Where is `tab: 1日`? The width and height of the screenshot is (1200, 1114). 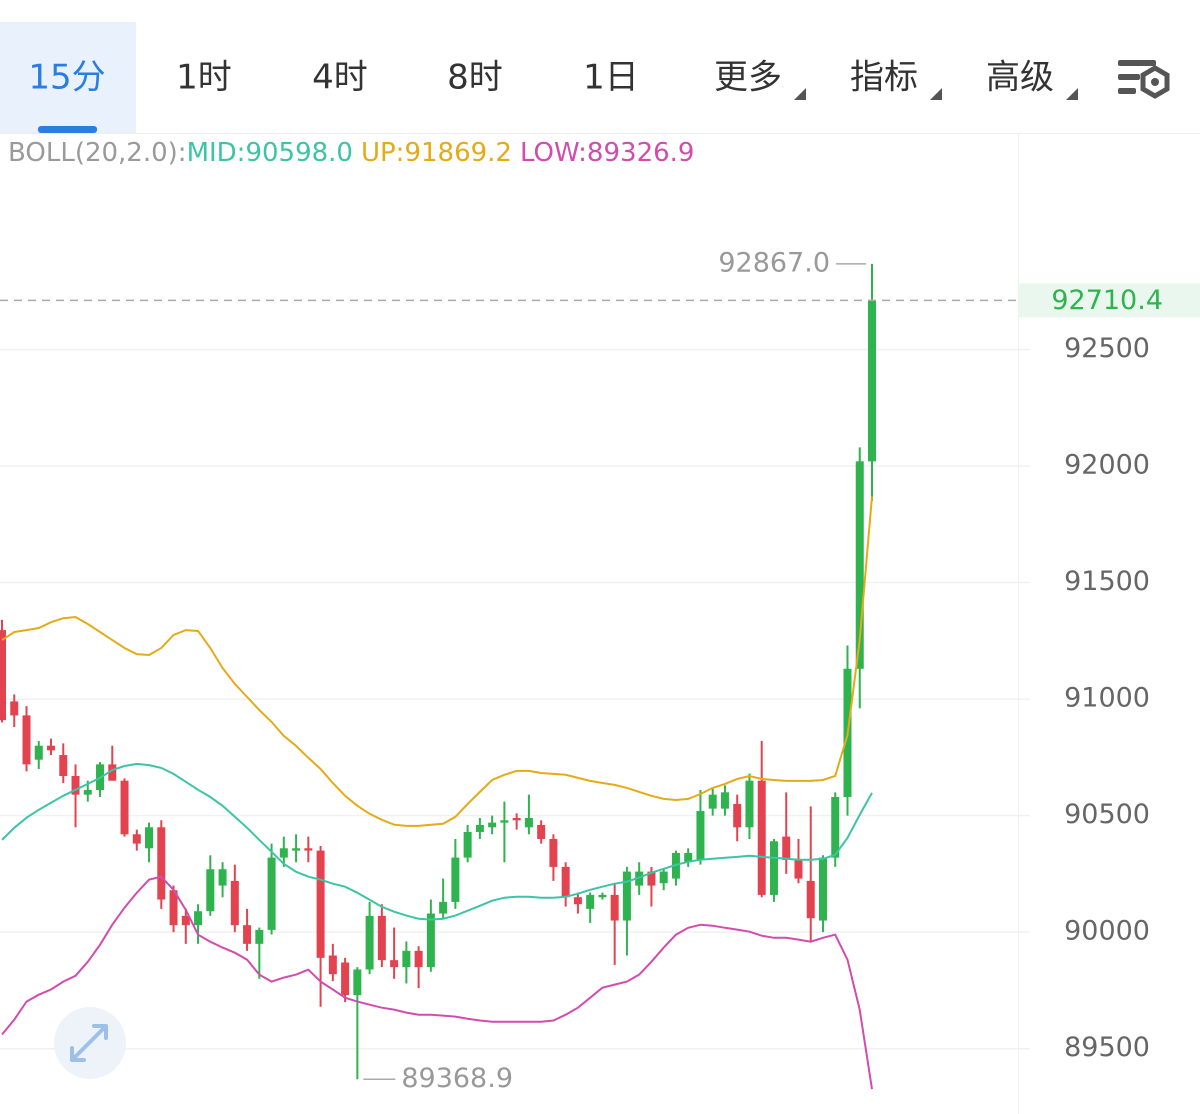 tab: 1日 is located at coordinates (611, 78).